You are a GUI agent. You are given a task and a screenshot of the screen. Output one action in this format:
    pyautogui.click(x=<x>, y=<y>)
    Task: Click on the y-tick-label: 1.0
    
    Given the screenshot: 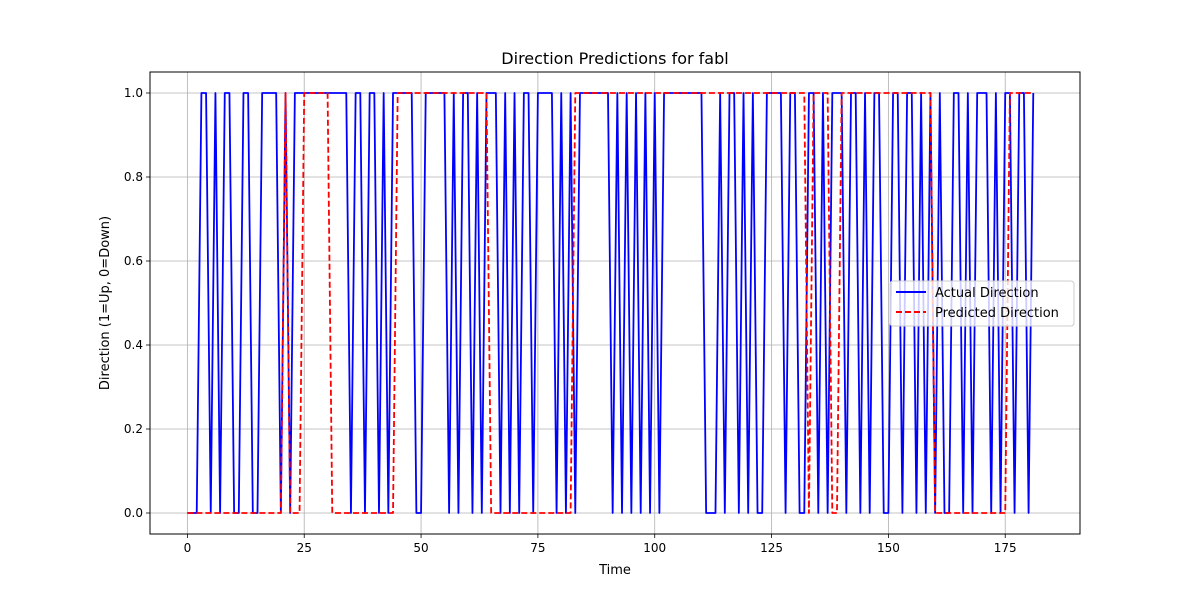 What is the action you would take?
    pyautogui.click(x=133, y=93)
    